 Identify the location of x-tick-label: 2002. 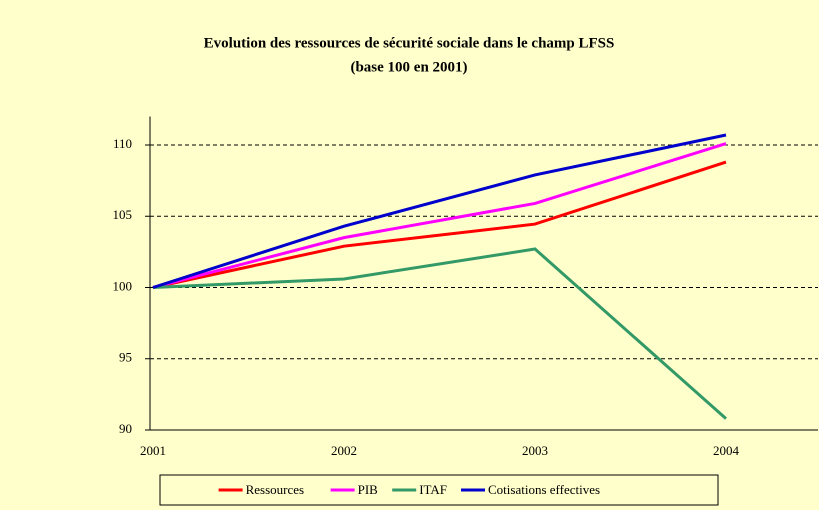
(344, 450).